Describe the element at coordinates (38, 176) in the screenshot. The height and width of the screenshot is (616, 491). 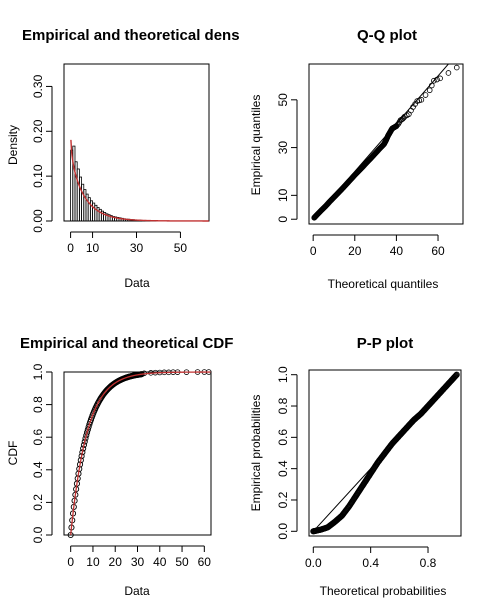
I see `y-tick-label: 0.10` at that location.